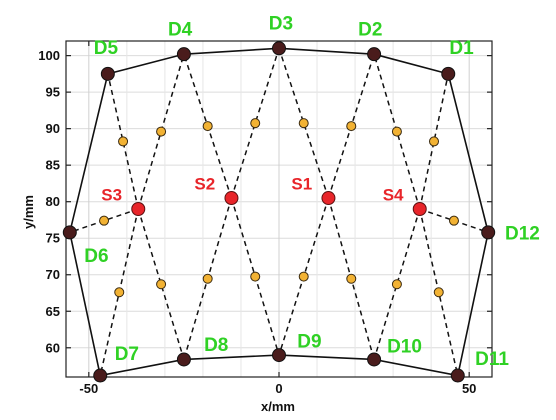  I want to click on channel-midpoint-S4-D12, so click(453, 220).